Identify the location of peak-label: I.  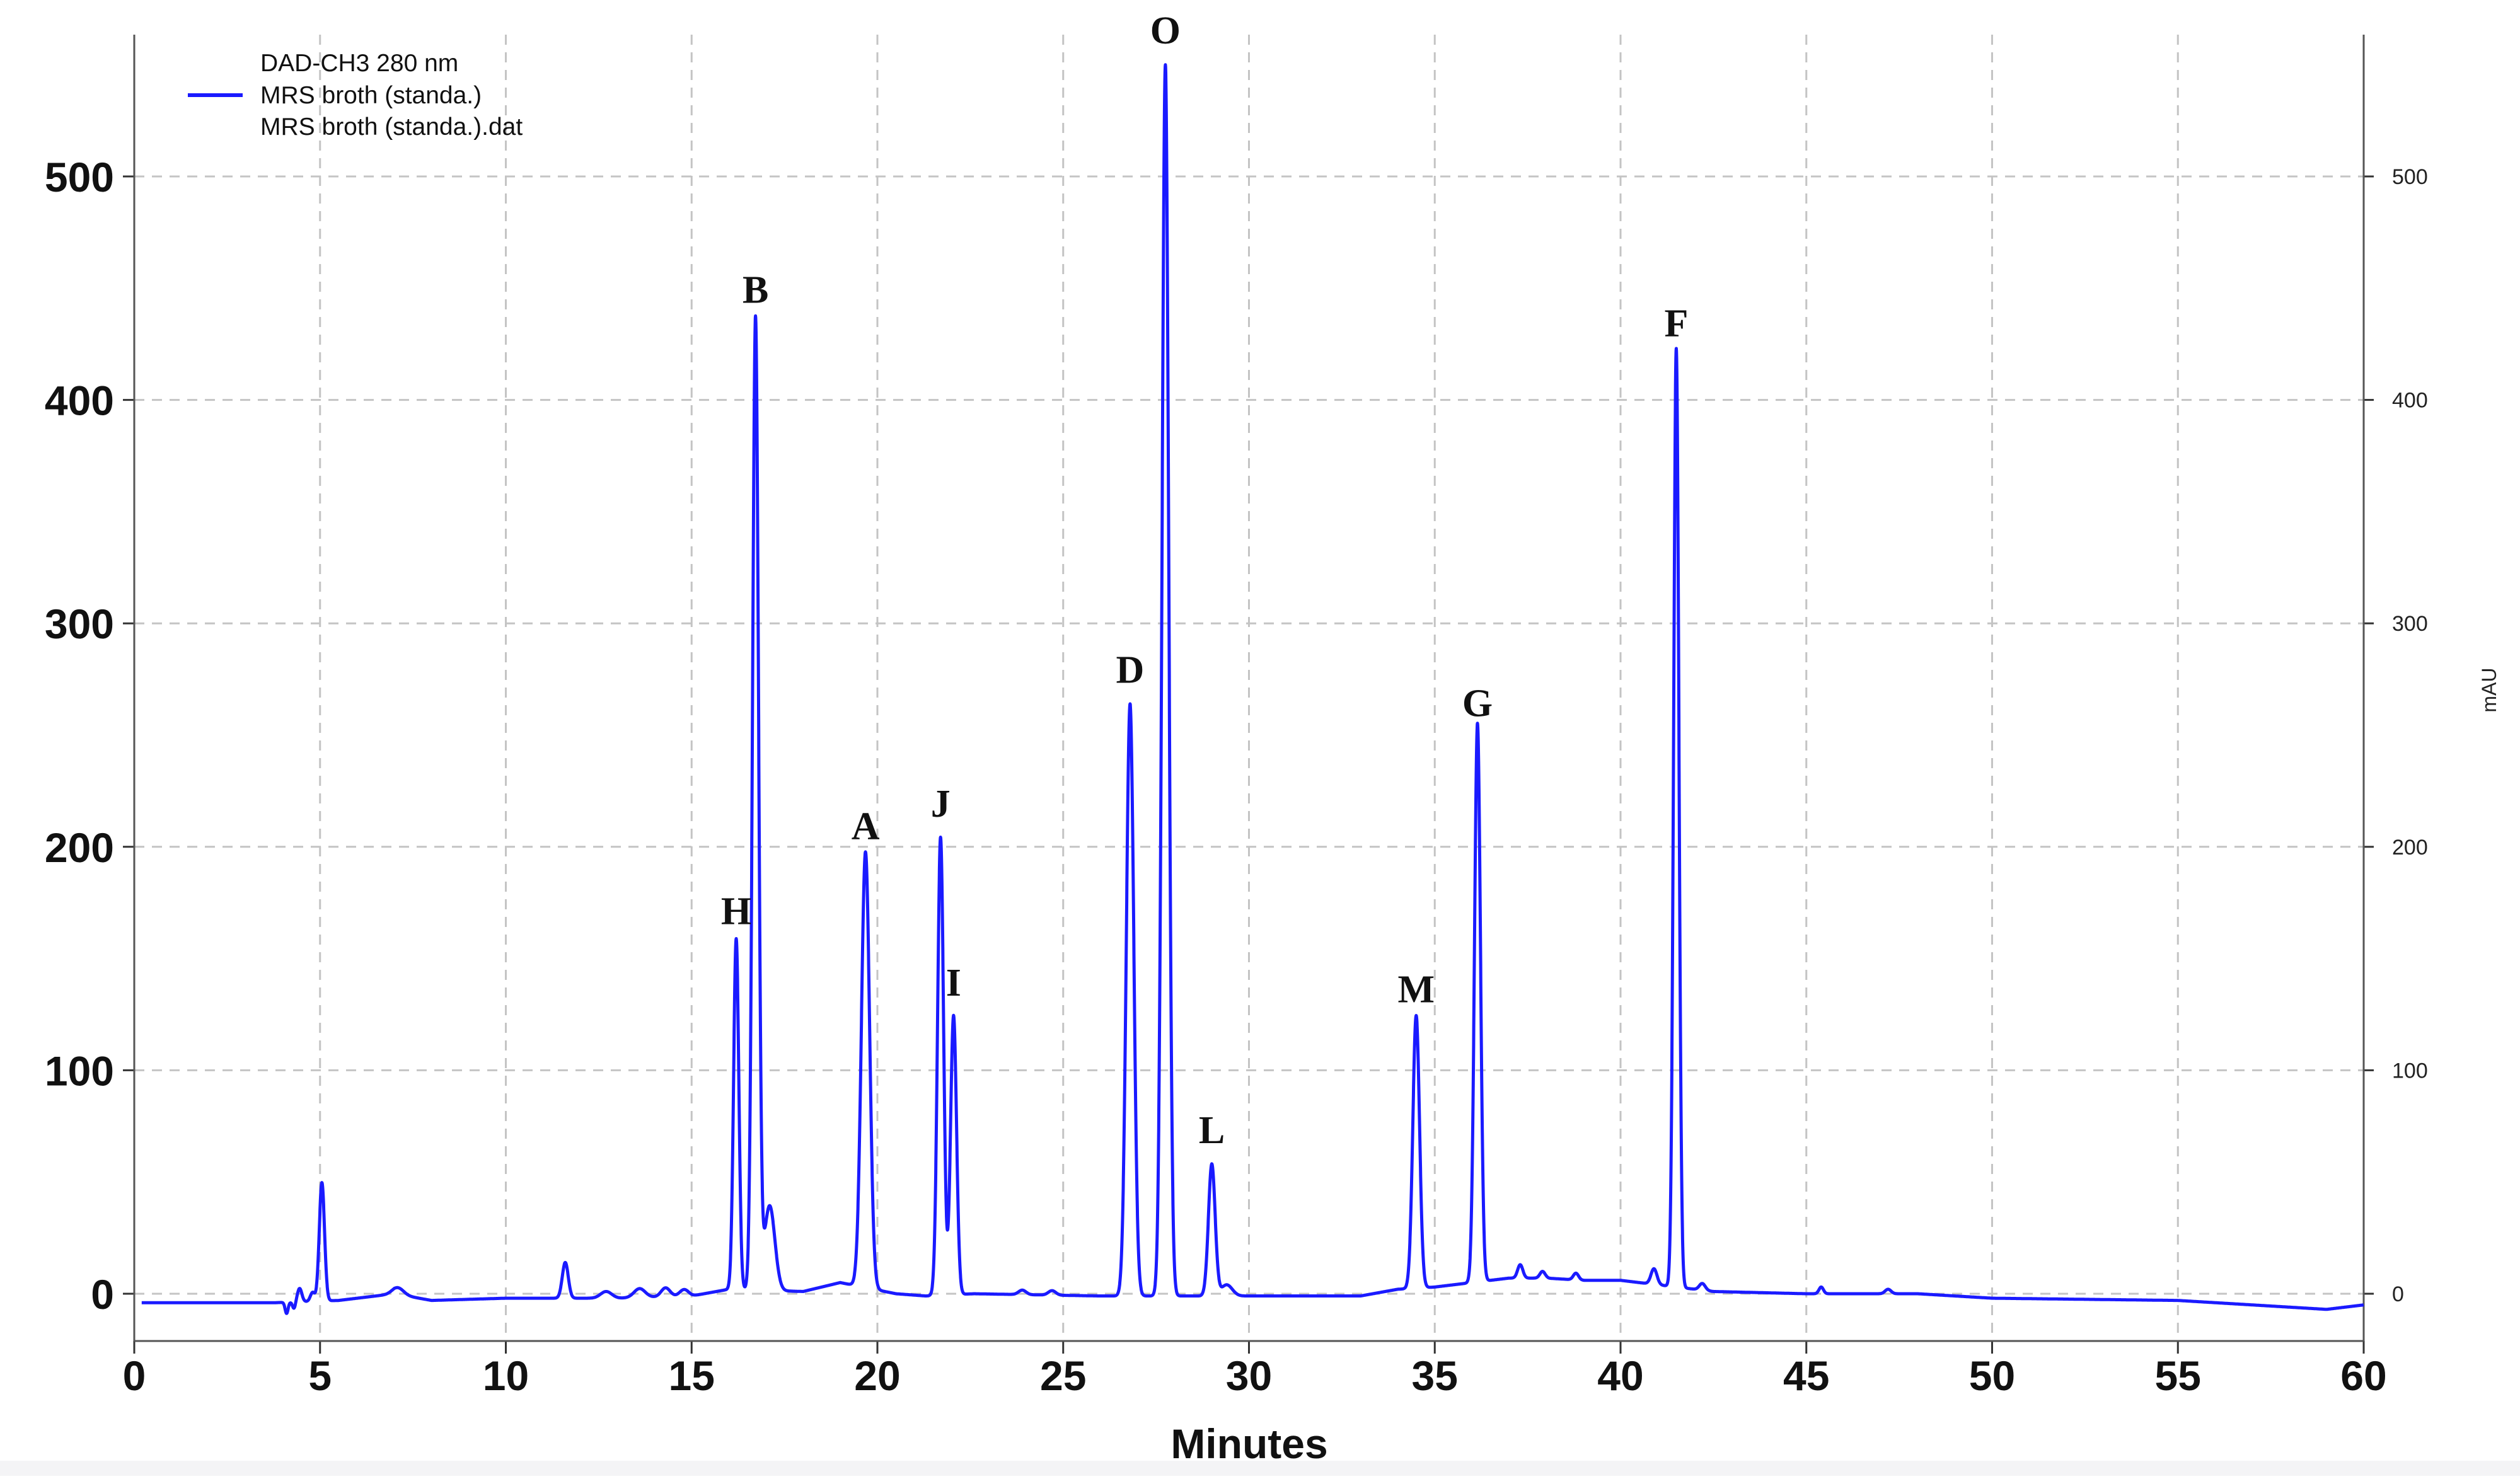
(953, 983).